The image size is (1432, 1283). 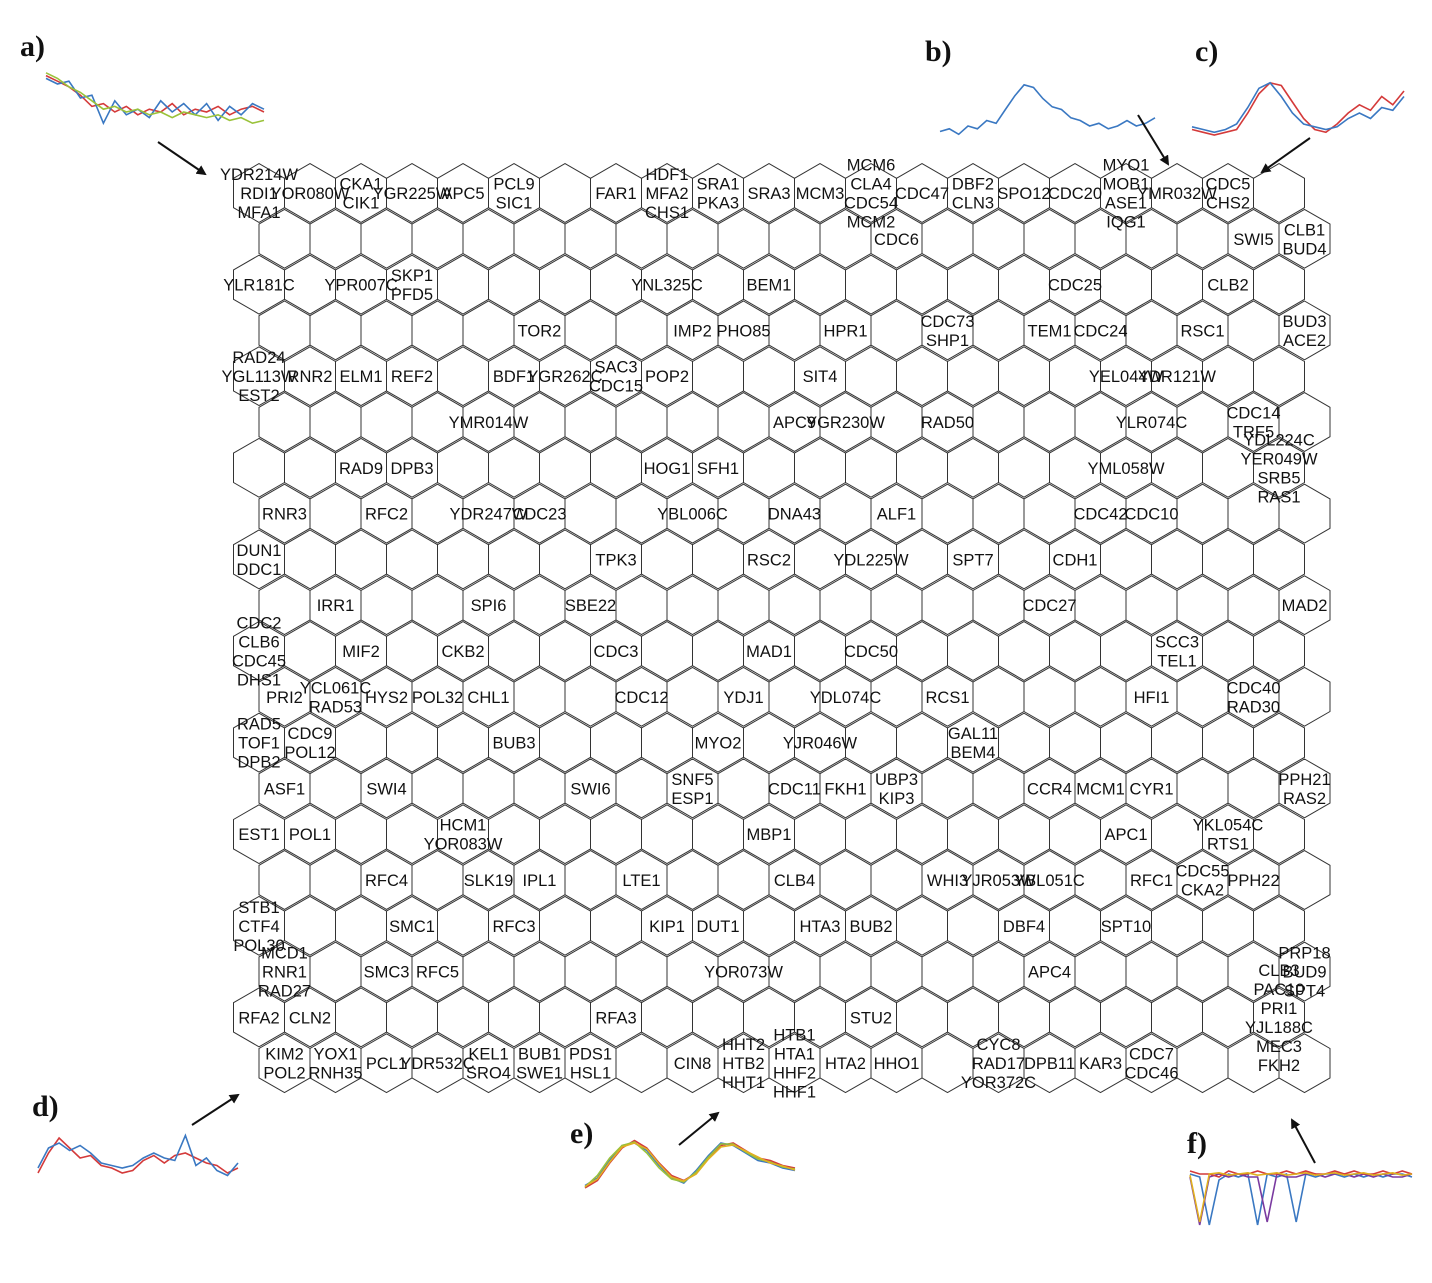 What do you see at coordinates (667, 927) in the screenshot?
I see `gene-label: KIP1` at bounding box center [667, 927].